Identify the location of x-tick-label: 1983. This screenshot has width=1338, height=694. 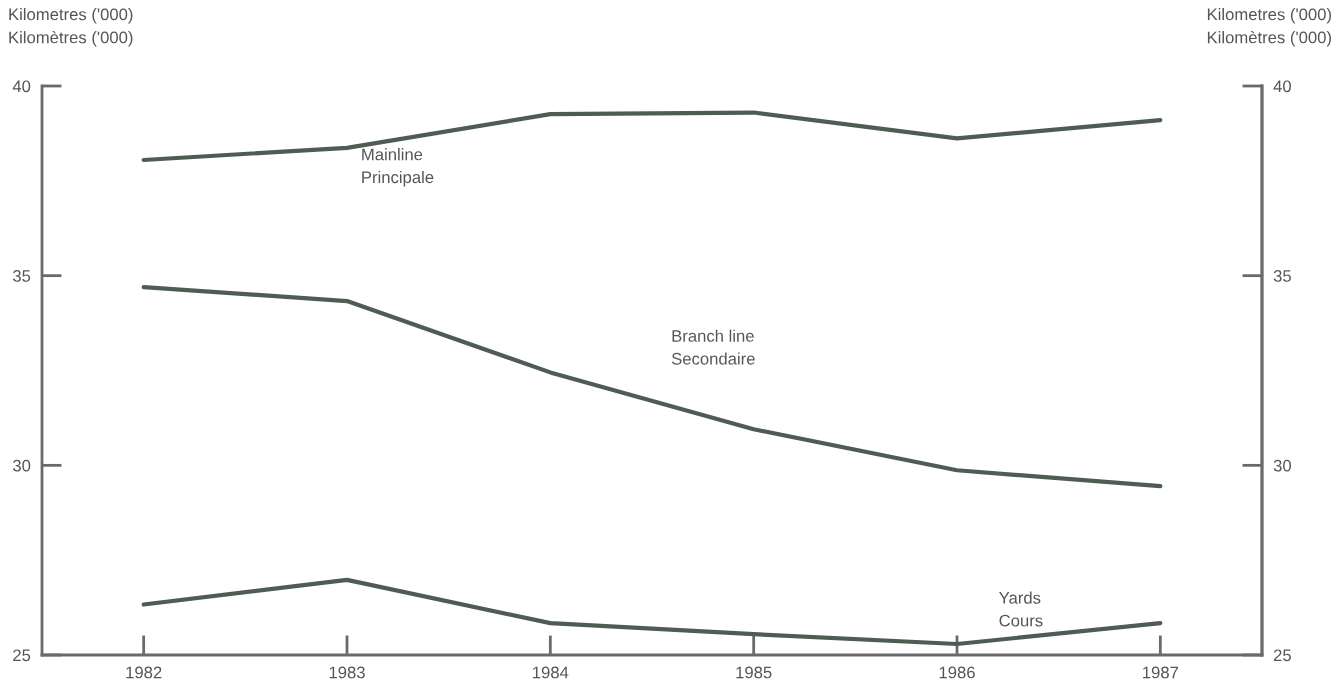
(347, 672).